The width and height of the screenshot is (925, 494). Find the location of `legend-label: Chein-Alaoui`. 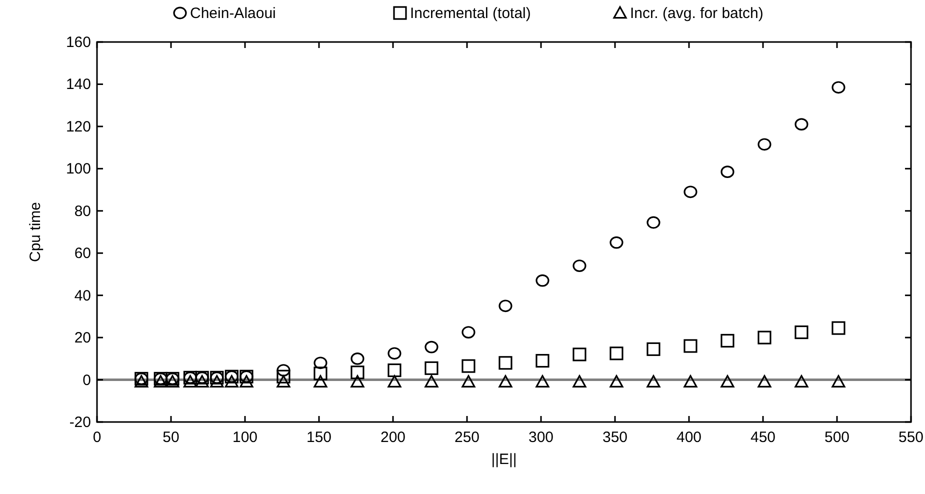

legend-label: Chein-Alaoui is located at coordinates (233, 13).